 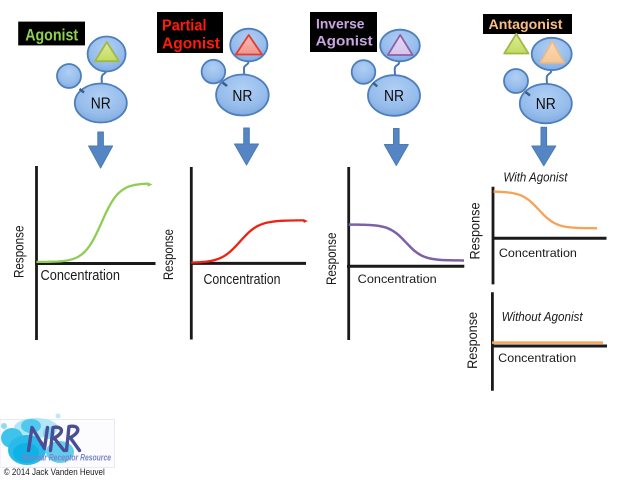 I want to click on svg-text: Antagonist, so click(x=526, y=24).